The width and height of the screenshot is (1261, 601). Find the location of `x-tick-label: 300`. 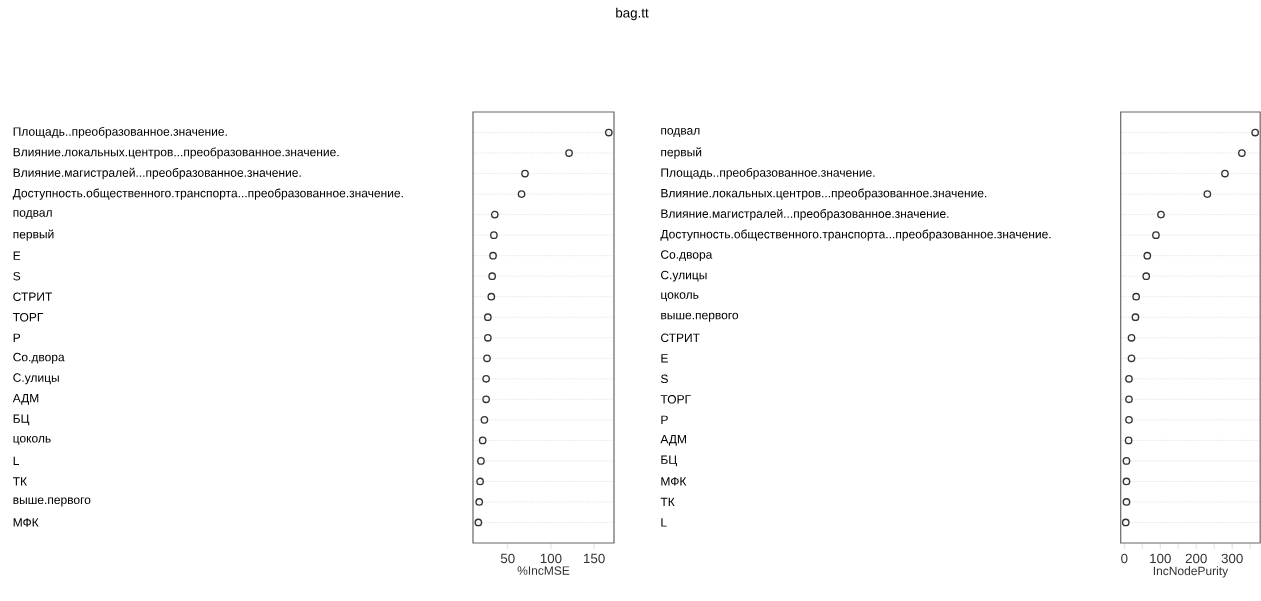

x-tick-label: 300 is located at coordinates (1232, 558).